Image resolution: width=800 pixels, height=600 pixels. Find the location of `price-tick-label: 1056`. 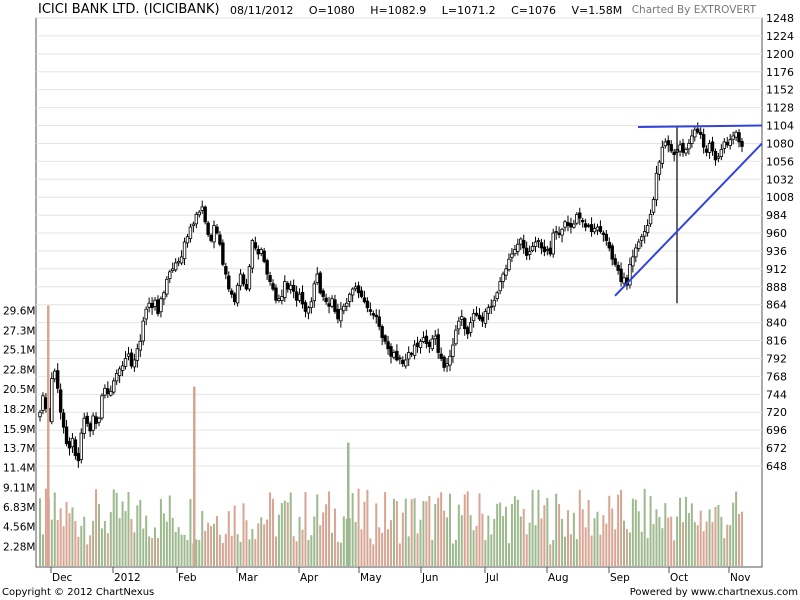

price-tick-label: 1056 is located at coordinates (780, 161).